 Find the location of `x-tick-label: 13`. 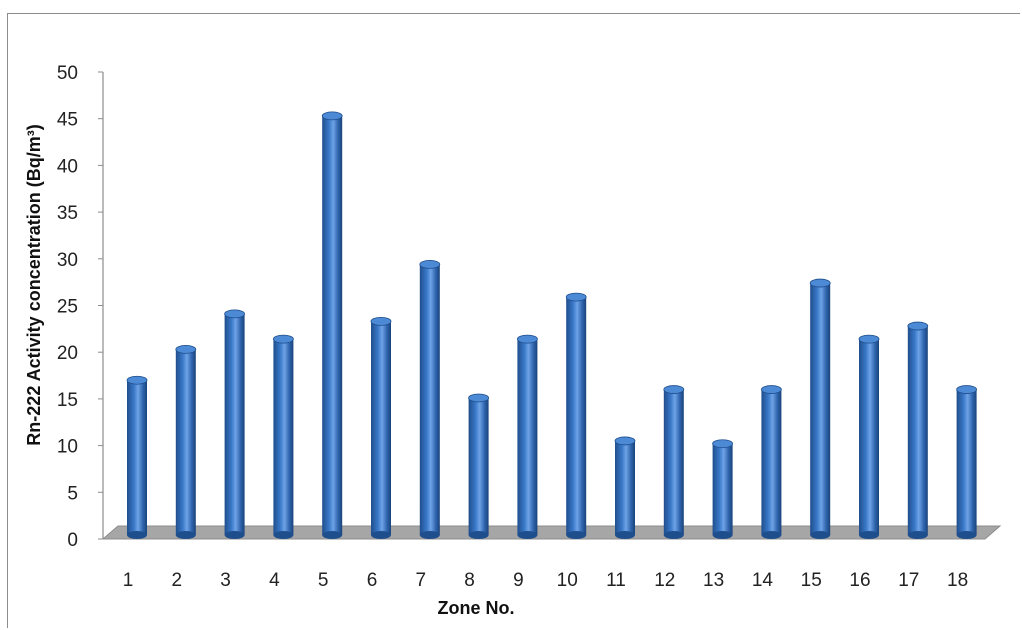

x-tick-label: 13 is located at coordinates (713, 580).